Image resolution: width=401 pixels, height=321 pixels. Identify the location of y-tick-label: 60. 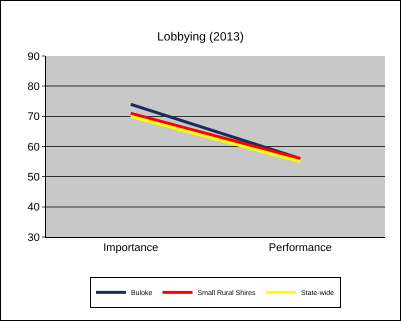
(34, 147).